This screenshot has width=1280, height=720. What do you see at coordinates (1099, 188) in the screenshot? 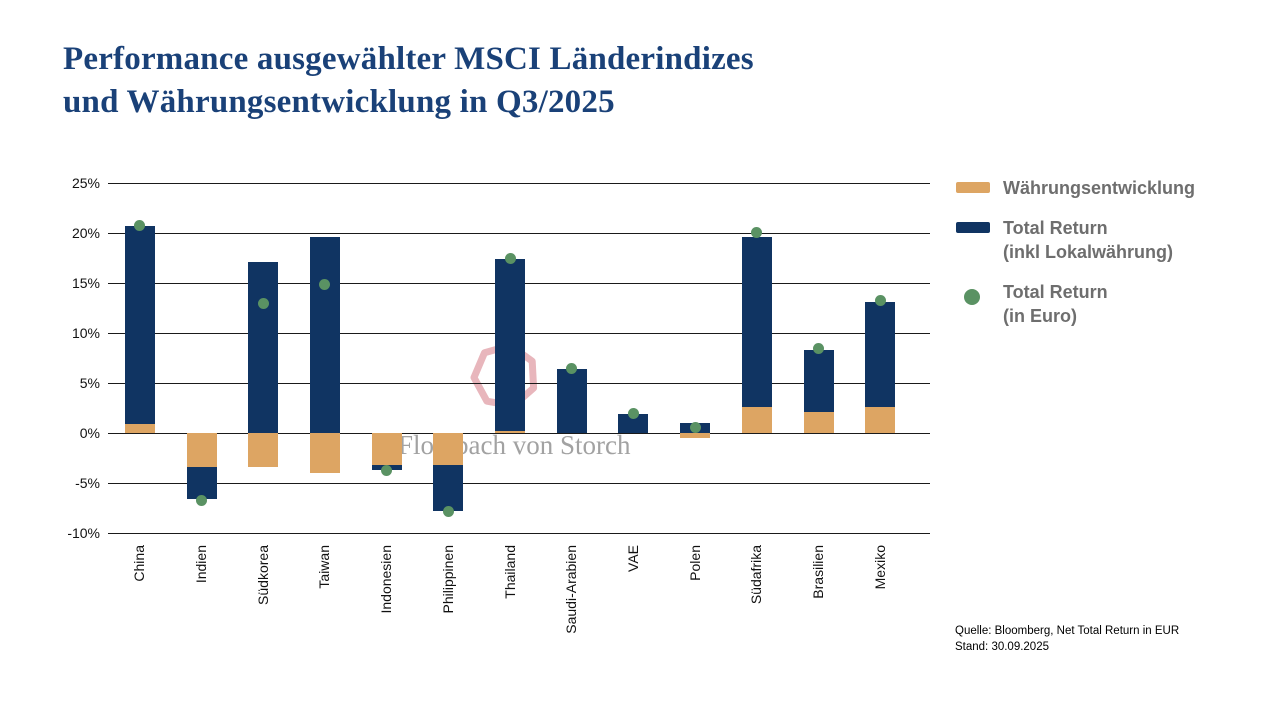
I see `legend-label-currency: Währungsentwicklung` at bounding box center [1099, 188].